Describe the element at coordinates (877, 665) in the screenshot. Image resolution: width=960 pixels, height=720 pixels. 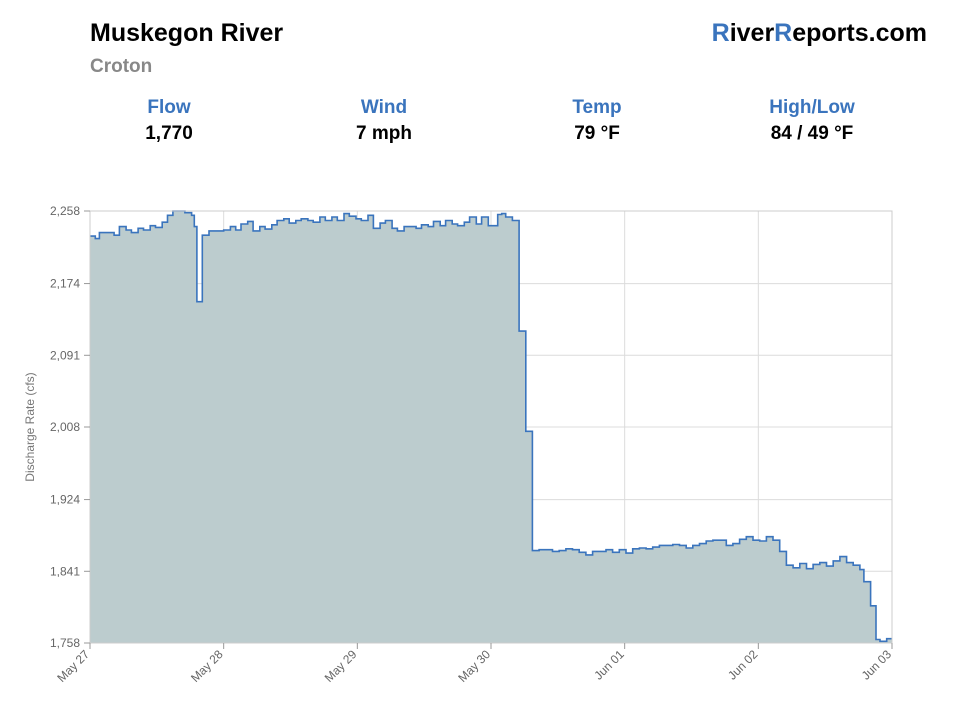
I see `x-tick-label-6: Jun 03` at that location.